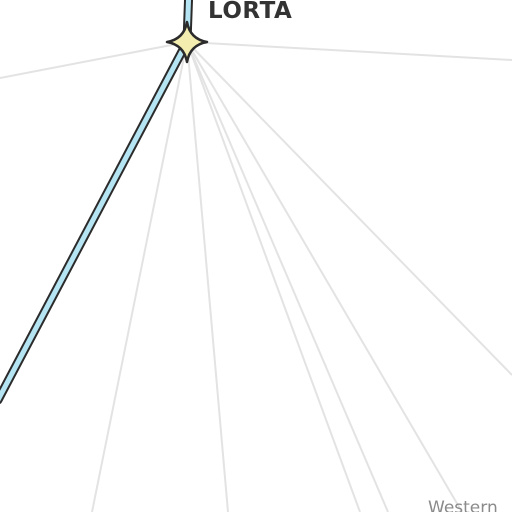 The width and height of the screenshot is (512, 512). What do you see at coordinates (187, 42) in the screenshot?
I see `waypoint-star-icon` at bounding box center [187, 42].